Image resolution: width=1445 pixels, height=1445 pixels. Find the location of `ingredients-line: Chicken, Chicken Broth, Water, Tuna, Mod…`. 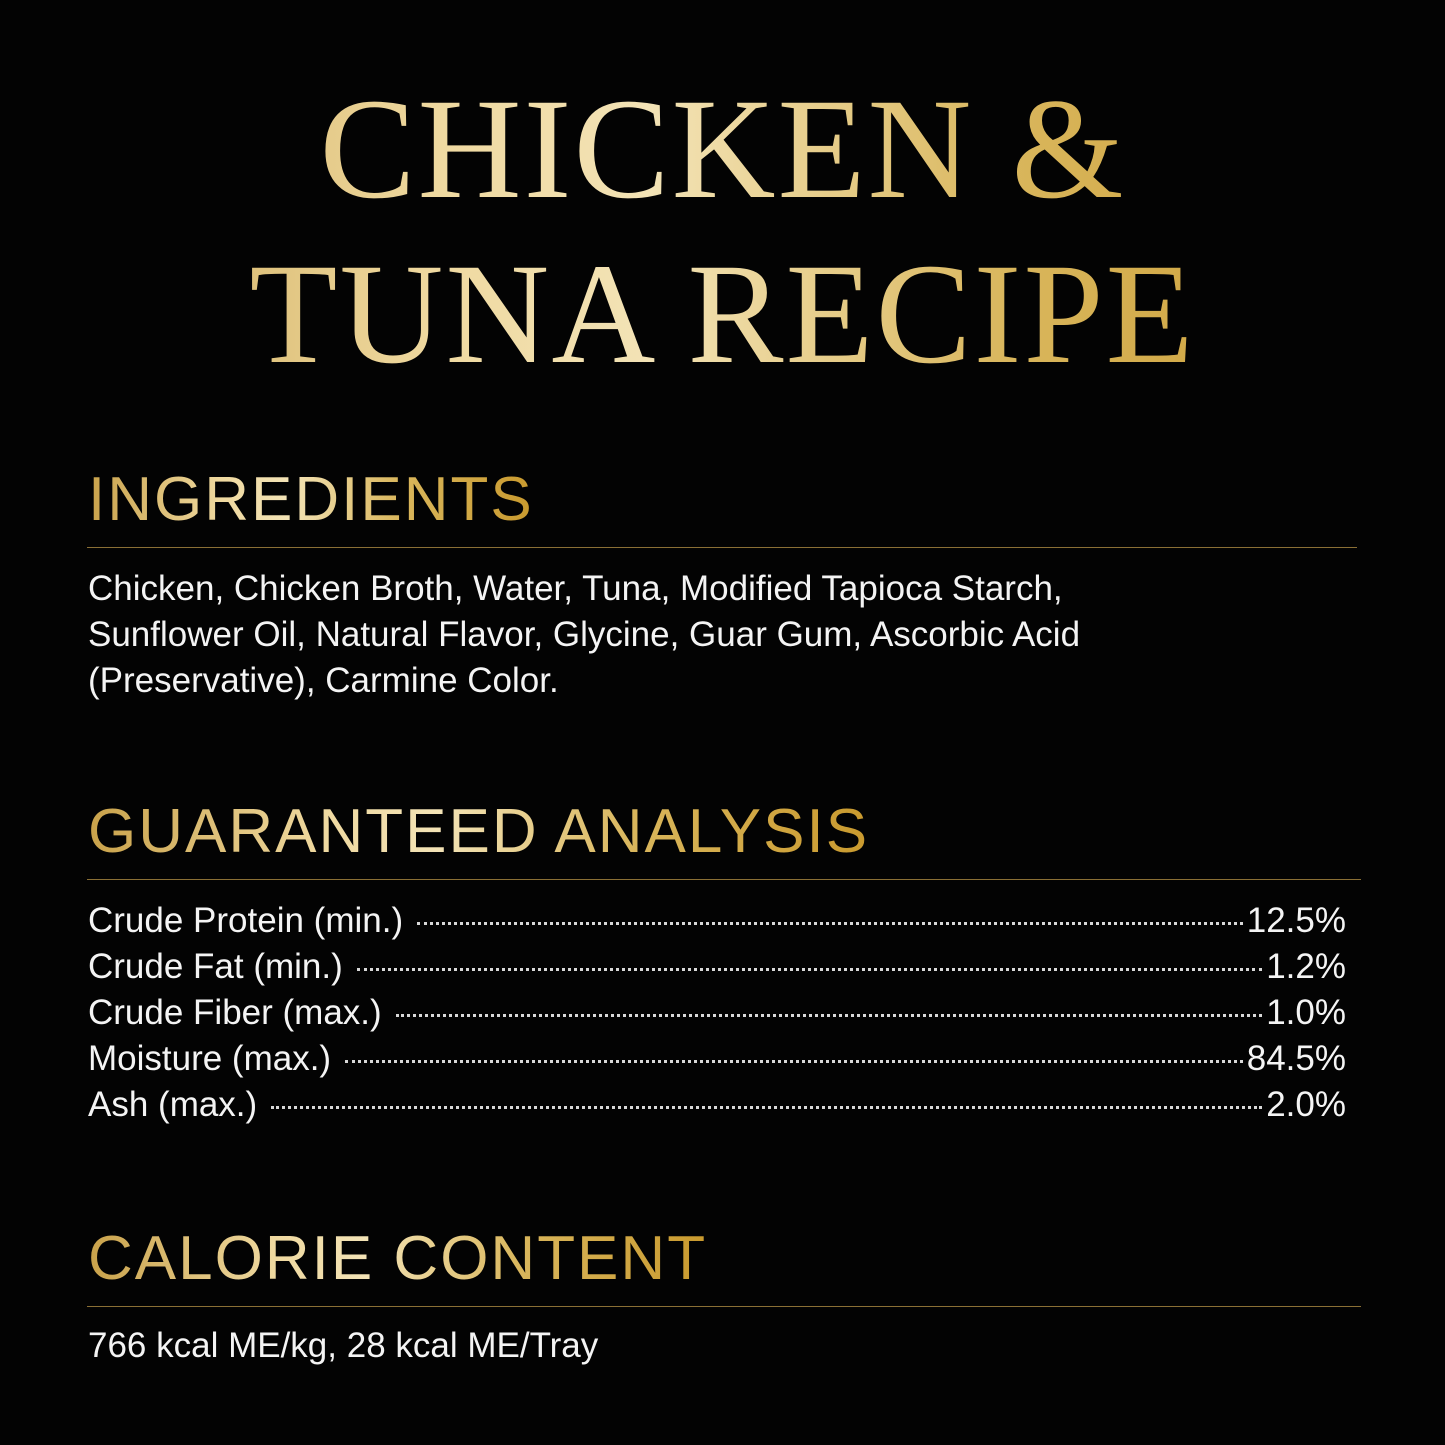

ingredients-line: Chicken, Chicken Broth, Water, Tuna, Mod… is located at coordinates (575, 588).